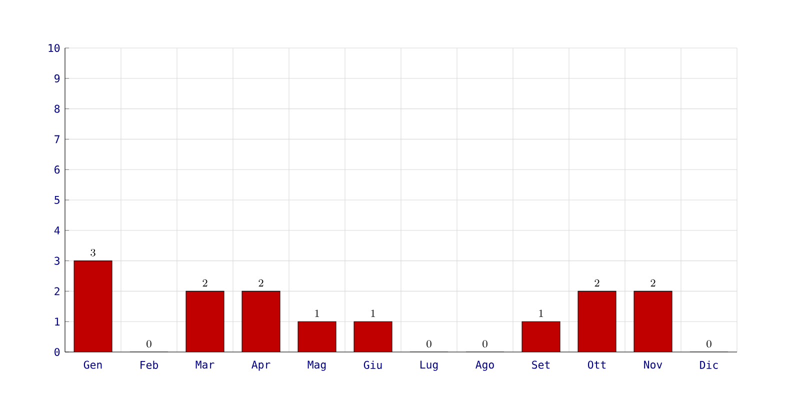  What do you see at coordinates (149, 364) in the screenshot?
I see `x-tick-label: Feb` at bounding box center [149, 364].